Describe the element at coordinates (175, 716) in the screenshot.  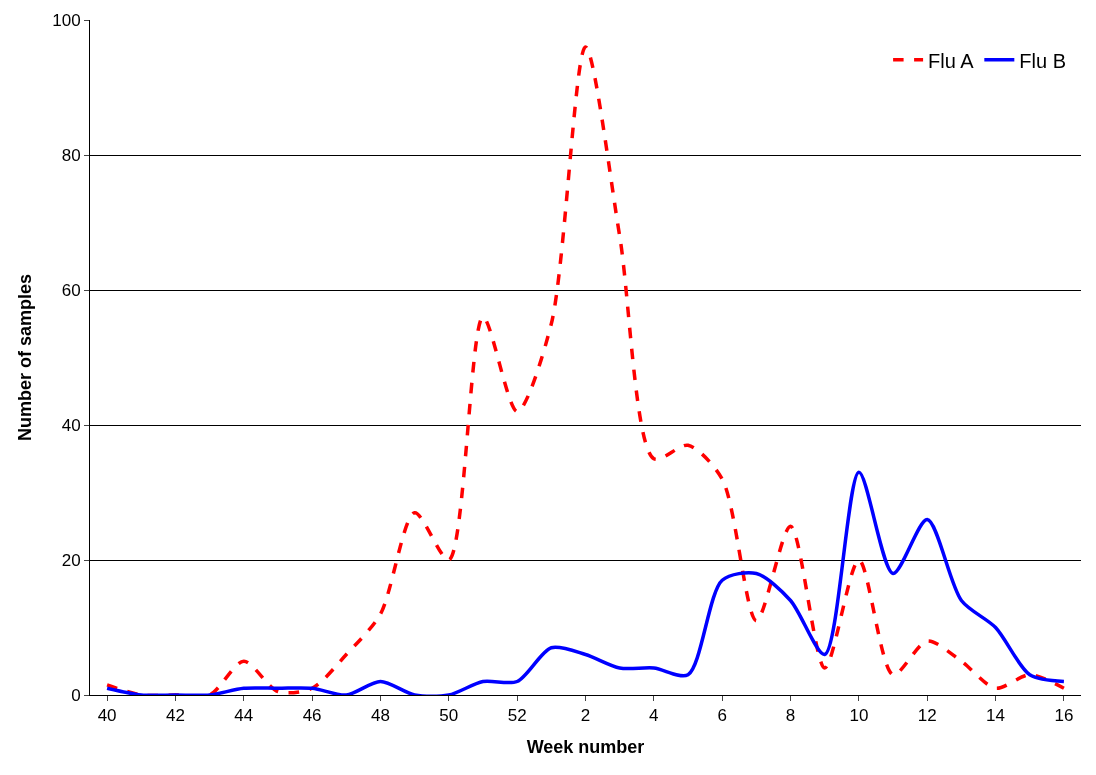
I see `x-tick-label: 42` at that location.